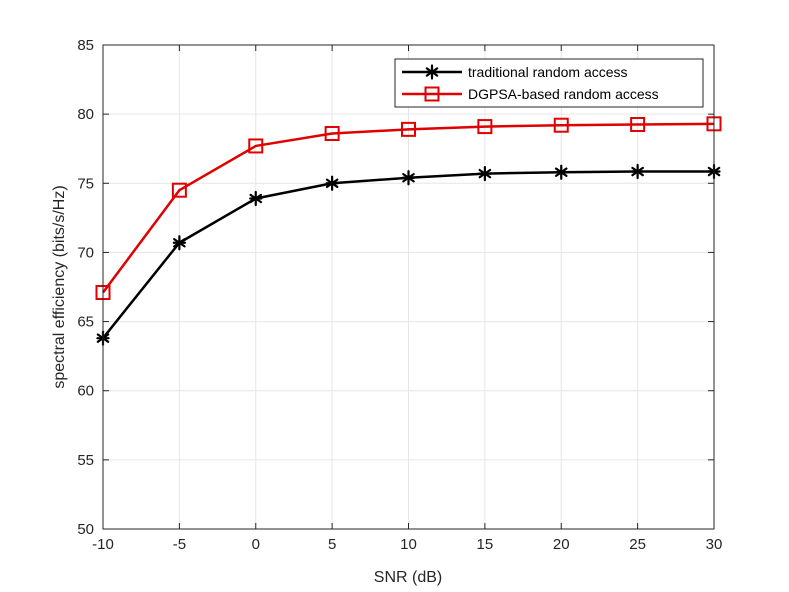 The height and width of the screenshot is (592, 789). What do you see at coordinates (85, 45) in the screenshot?
I see `y-tick-label: 85` at bounding box center [85, 45].